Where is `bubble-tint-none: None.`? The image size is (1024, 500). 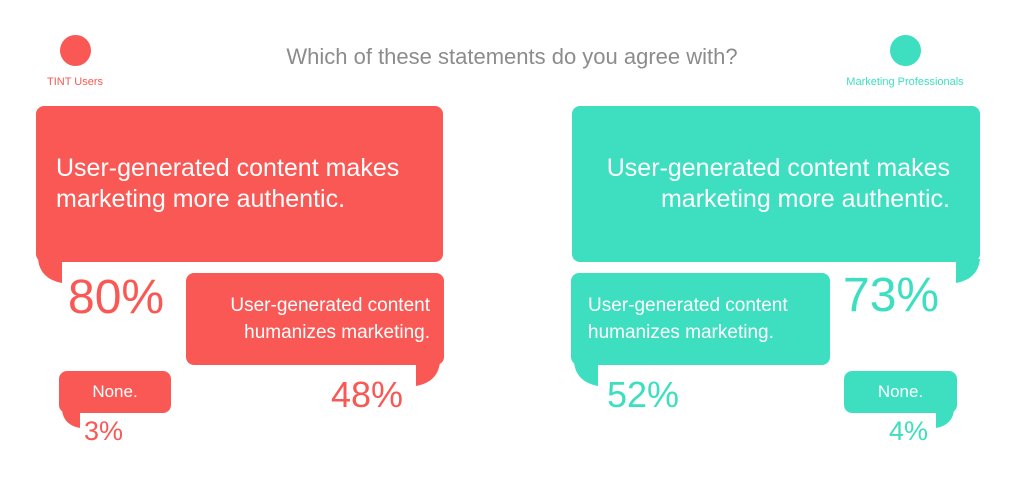 bubble-tint-none: None. is located at coordinates (115, 392).